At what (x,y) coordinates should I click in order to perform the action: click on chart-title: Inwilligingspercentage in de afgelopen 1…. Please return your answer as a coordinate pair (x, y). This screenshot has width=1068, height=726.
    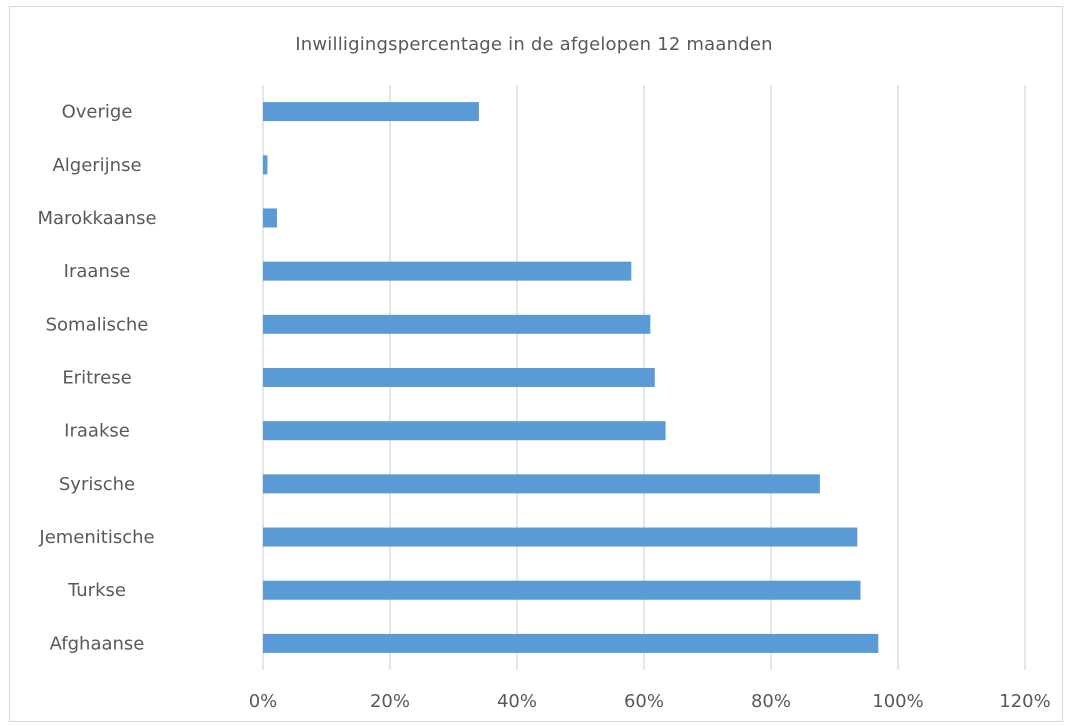
    Looking at the image, I should click on (534, 44).